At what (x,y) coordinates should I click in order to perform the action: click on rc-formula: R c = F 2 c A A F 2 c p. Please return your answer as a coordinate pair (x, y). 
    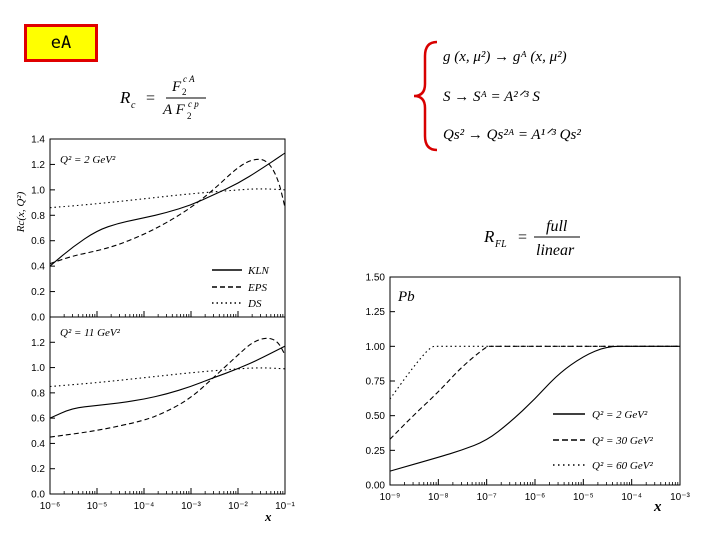
    Looking at the image, I should click on (162, 97).